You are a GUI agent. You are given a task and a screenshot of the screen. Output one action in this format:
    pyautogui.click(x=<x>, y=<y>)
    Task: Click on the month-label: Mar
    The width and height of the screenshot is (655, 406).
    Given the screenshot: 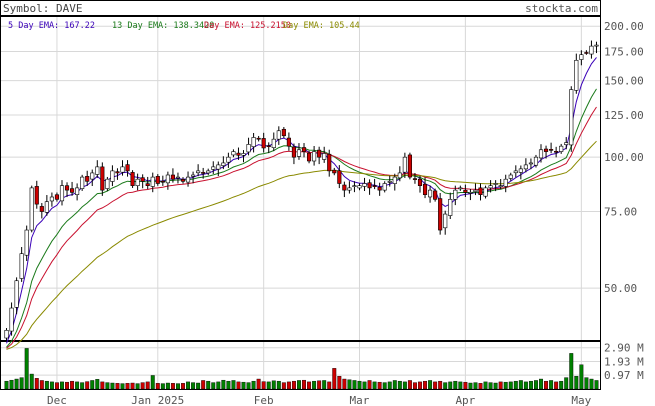 What is the action you would take?
    pyautogui.click(x=360, y=400)
    